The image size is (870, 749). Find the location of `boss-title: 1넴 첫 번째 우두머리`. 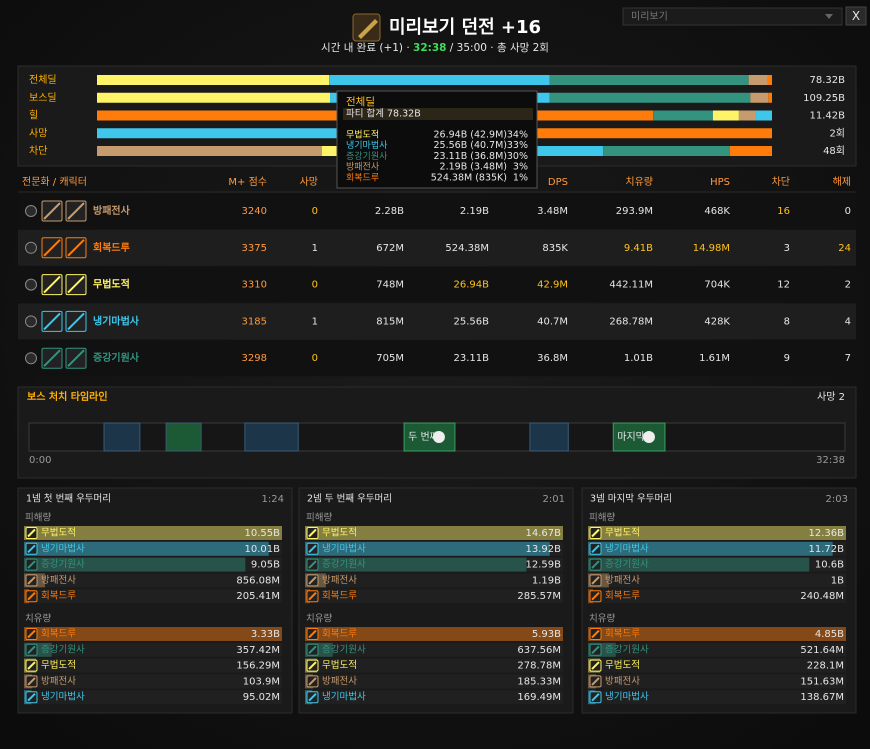

boss-title: 1넴 첫 번째 우두머리 is located at coordinates (68, 499).